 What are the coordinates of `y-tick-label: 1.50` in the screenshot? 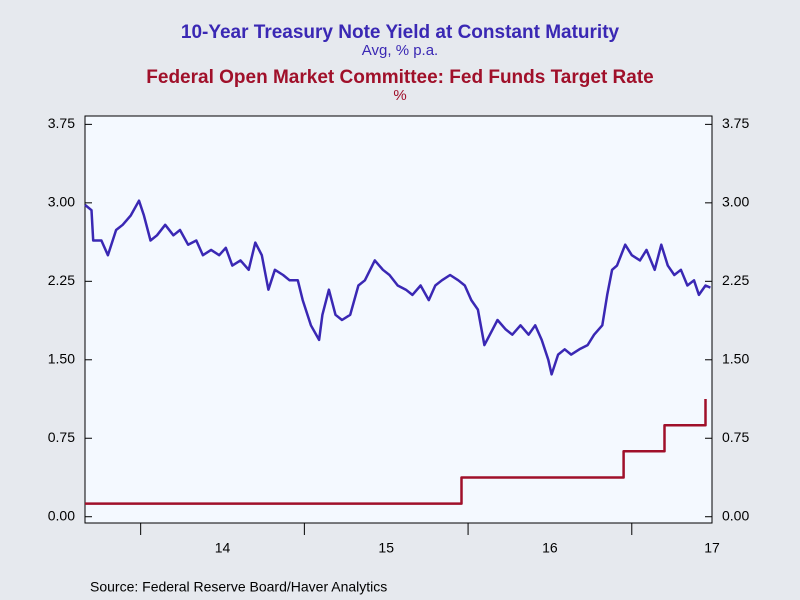 It's located at (61, 358).